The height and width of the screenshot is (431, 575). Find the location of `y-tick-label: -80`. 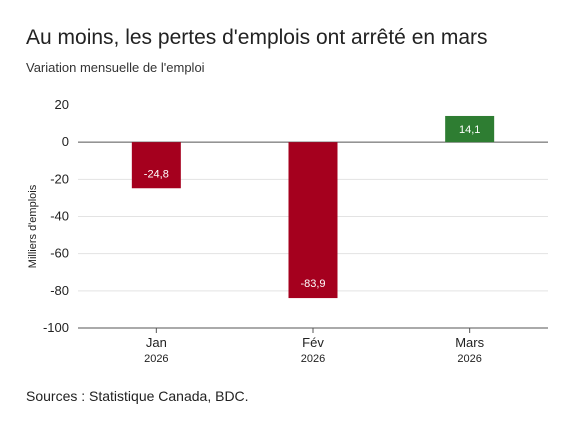

y-tick-label: -80 is located at coordinates (59, 290).